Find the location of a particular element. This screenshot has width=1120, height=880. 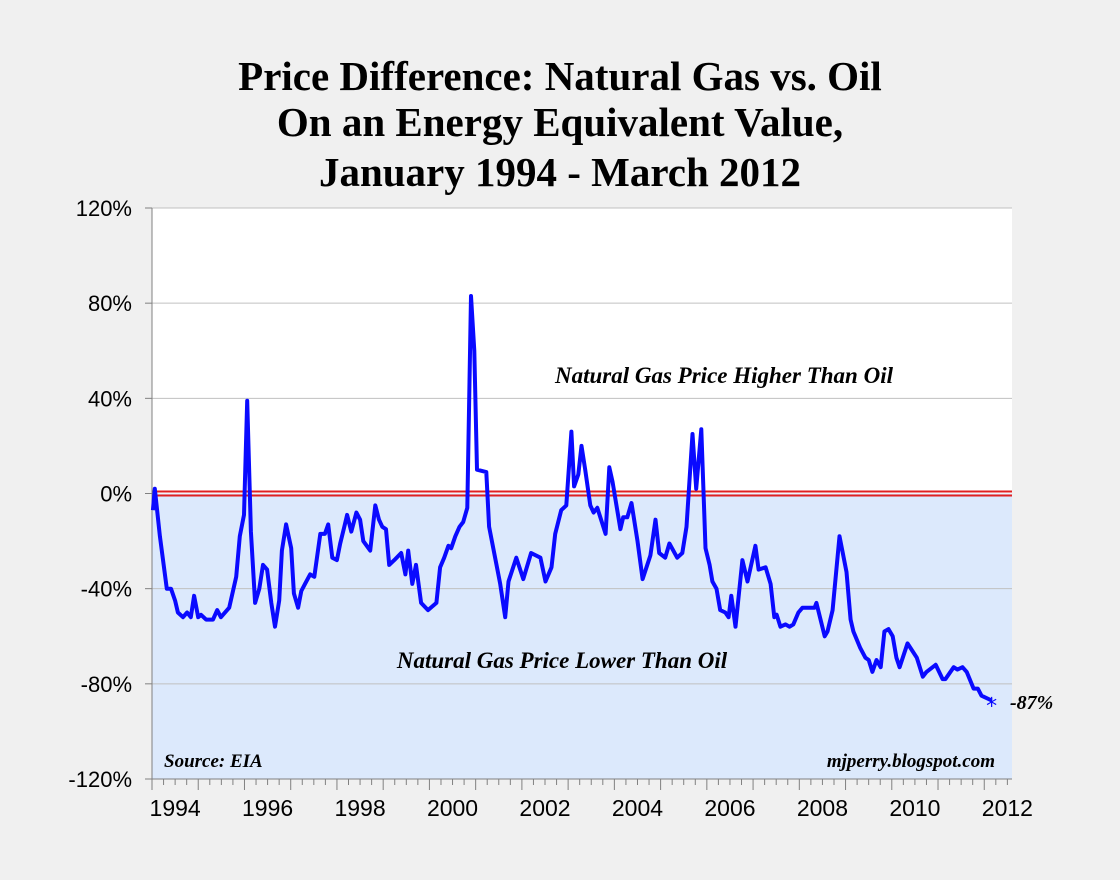

x-tick-label: 2002 is located at coordinates (544, 808).